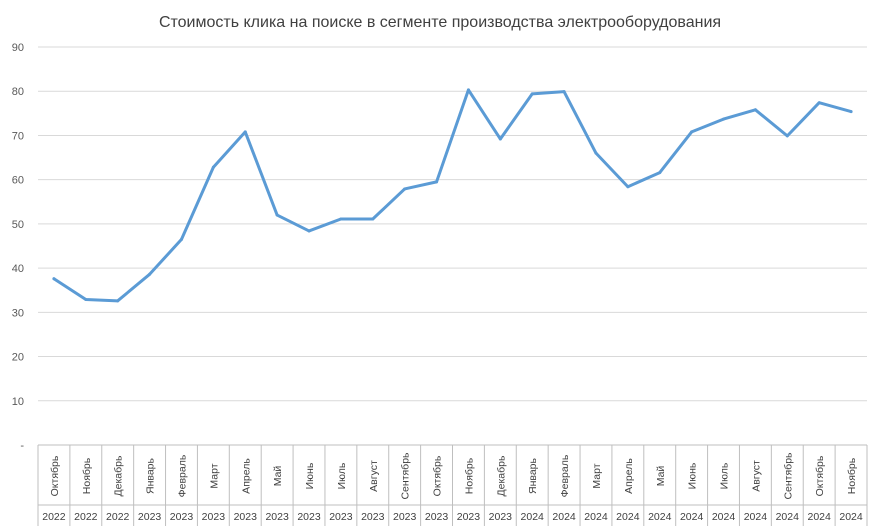 This screenshot has height=530, width=881. I want to click on y-tick-label: 40, so click(18, 269).